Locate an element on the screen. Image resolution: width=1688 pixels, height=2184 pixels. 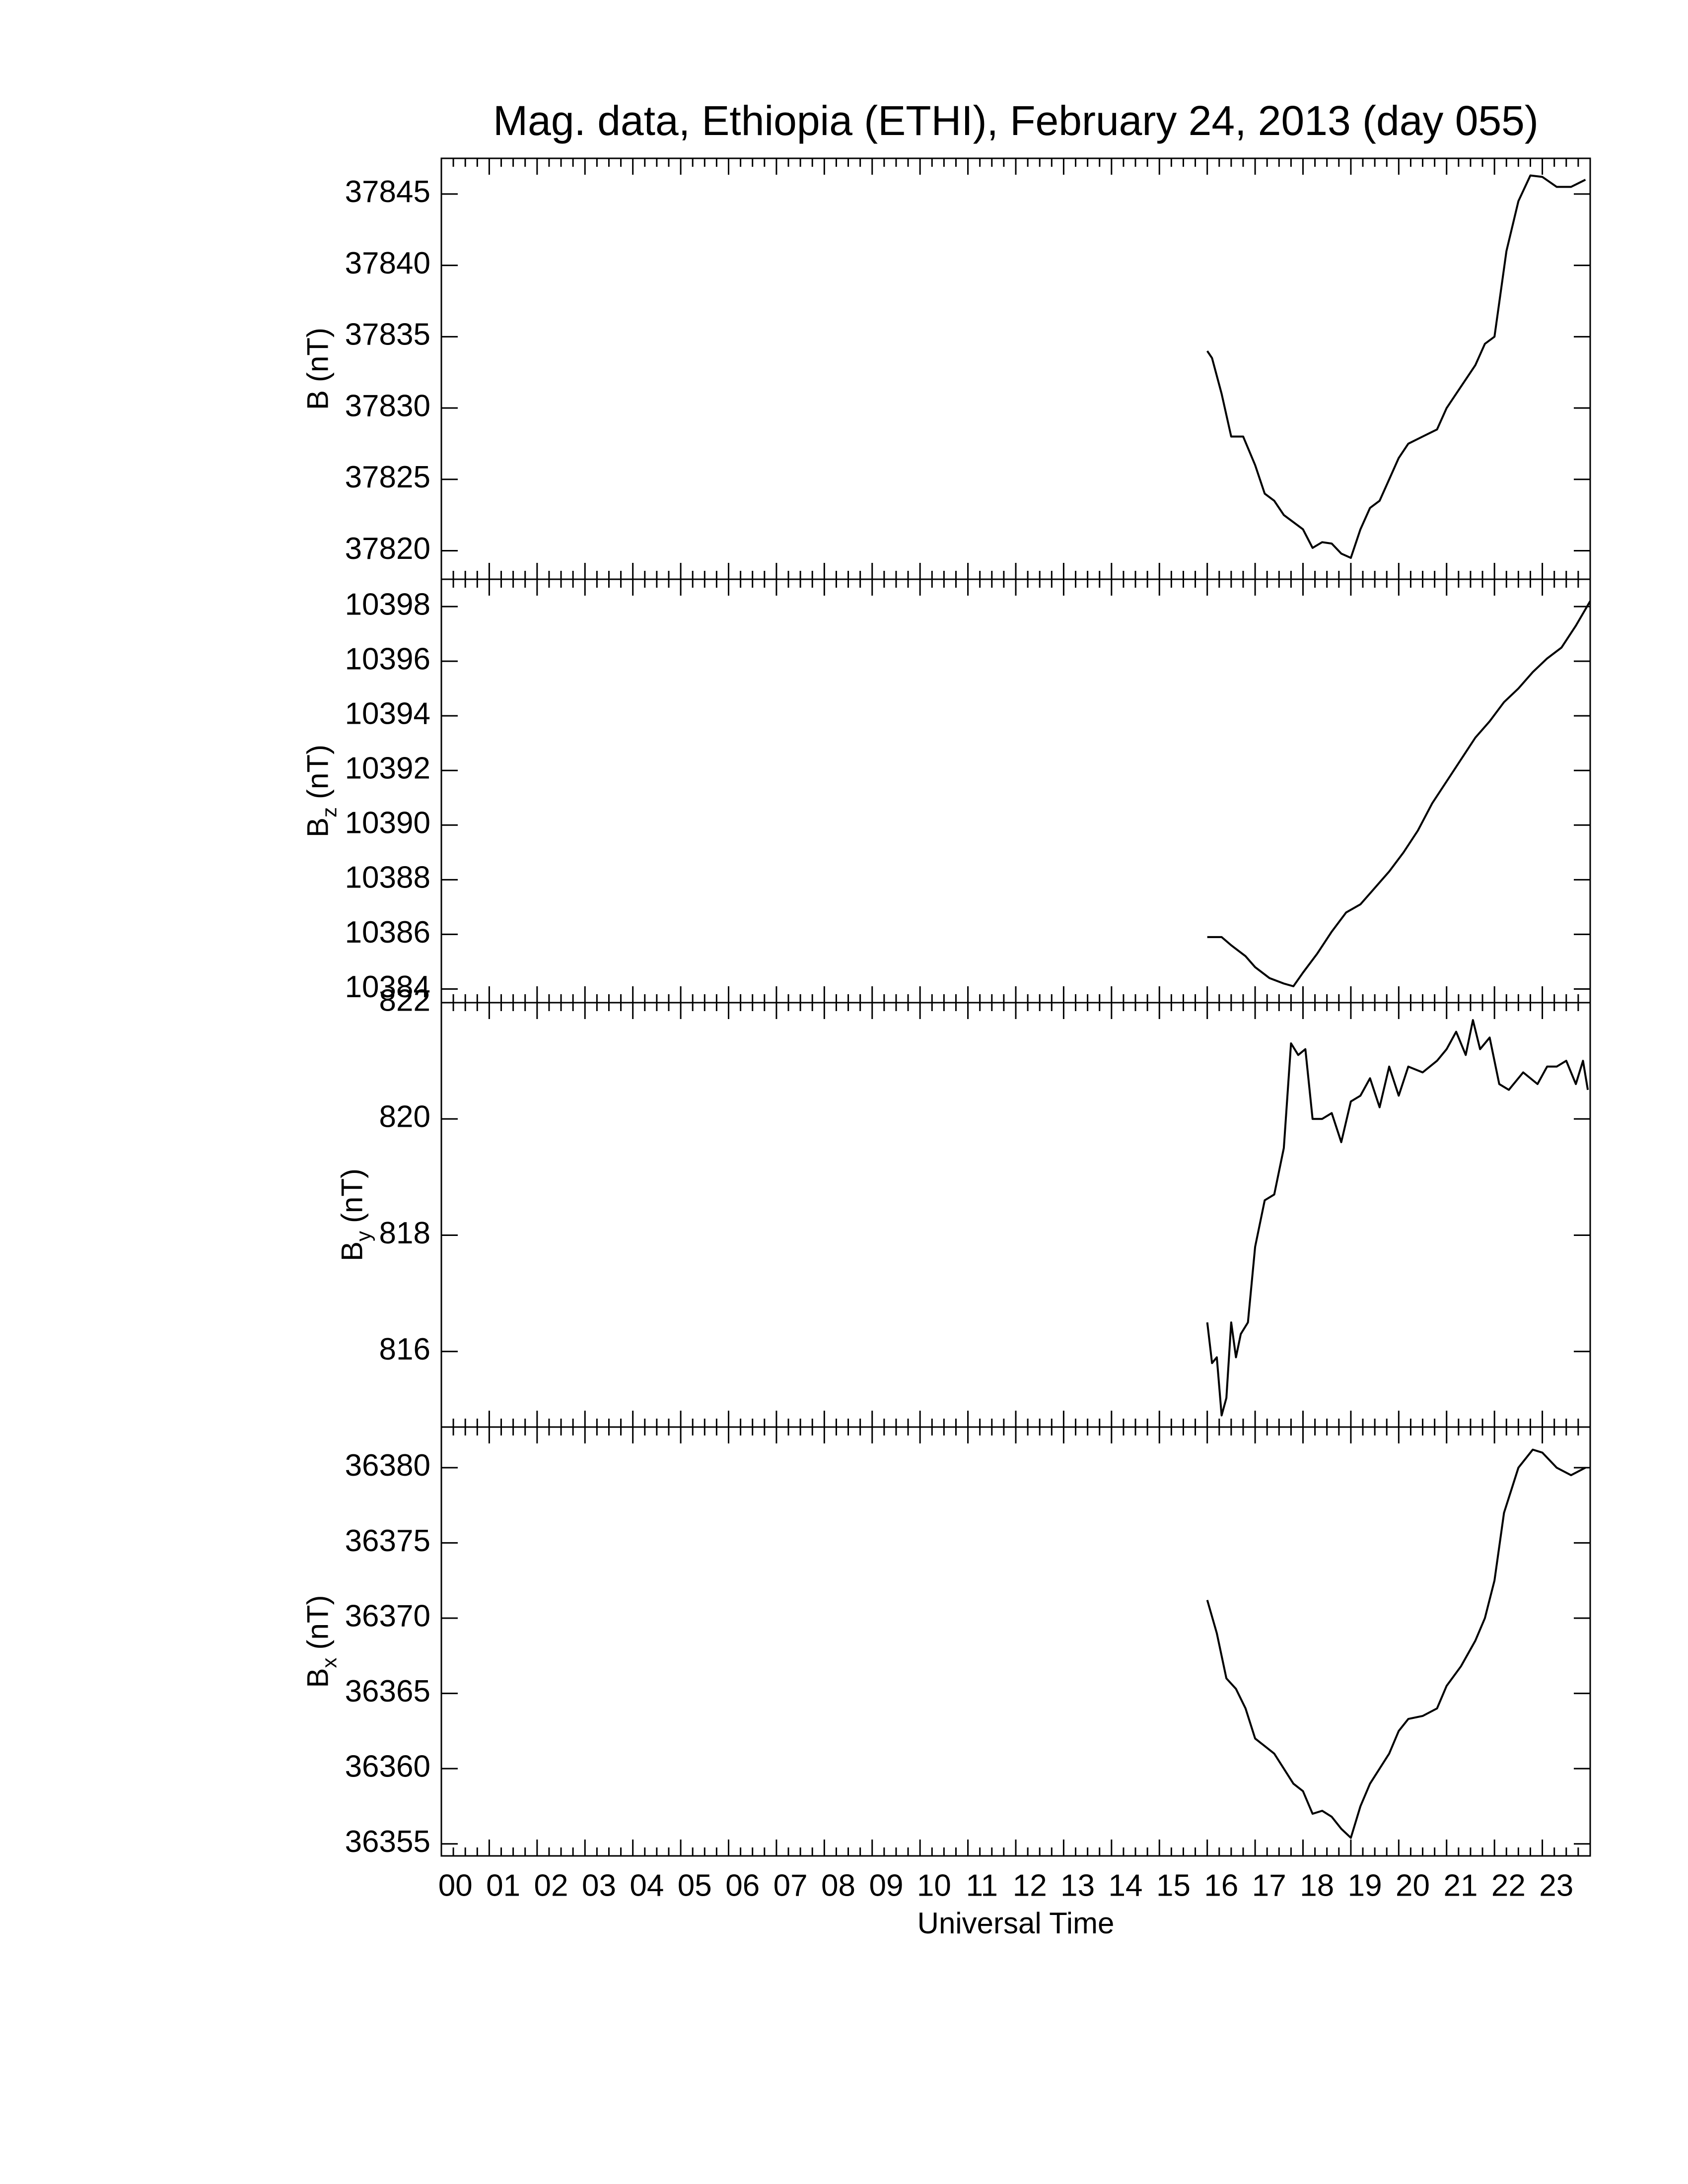
y-tick-label: 10388 is located at coordinates (387, 878).